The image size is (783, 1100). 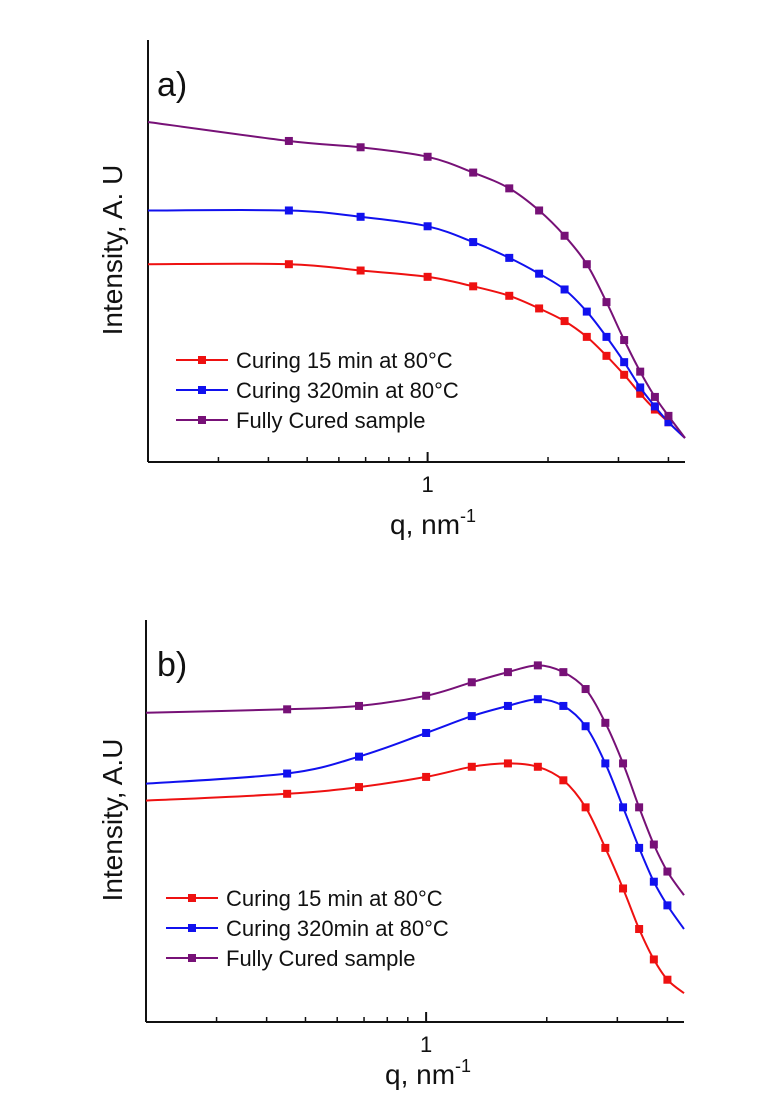 What do you see at coordinates (407, 1034) in the screenshot?
I see `panel-b-ticks: 1` at bounding box center [407, 1034].